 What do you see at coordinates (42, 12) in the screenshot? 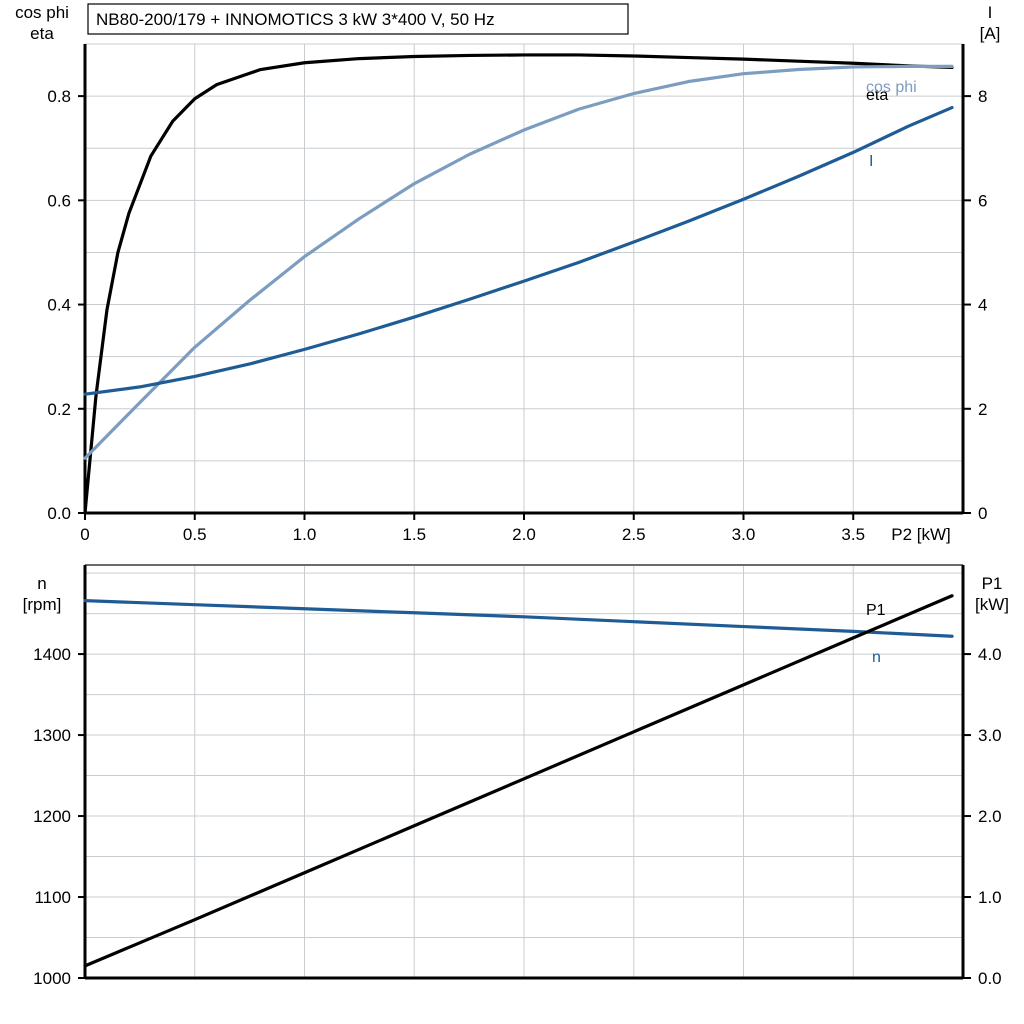
I see `left-axis-title-line1: cos phi` at bounding box center [42, 12].